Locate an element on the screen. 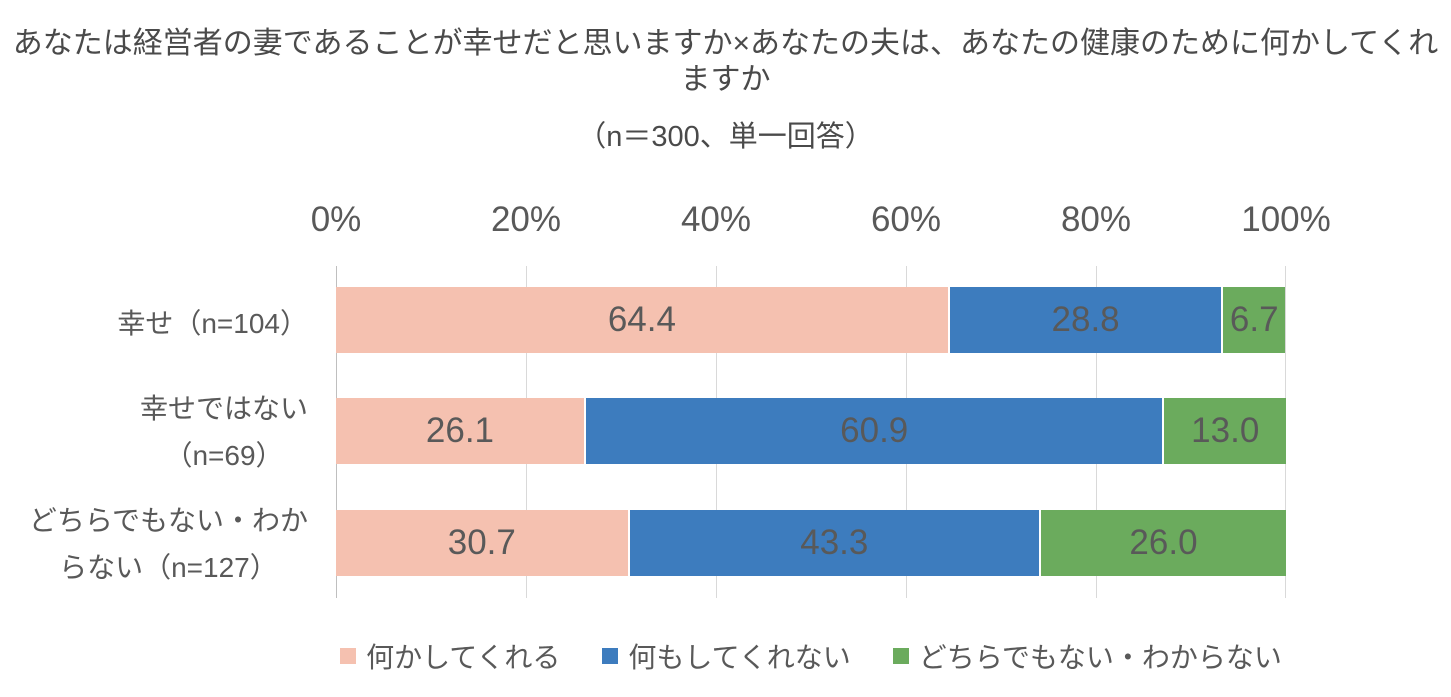  legend-label: 何かしてくれる is located at coordinates (463, 657).